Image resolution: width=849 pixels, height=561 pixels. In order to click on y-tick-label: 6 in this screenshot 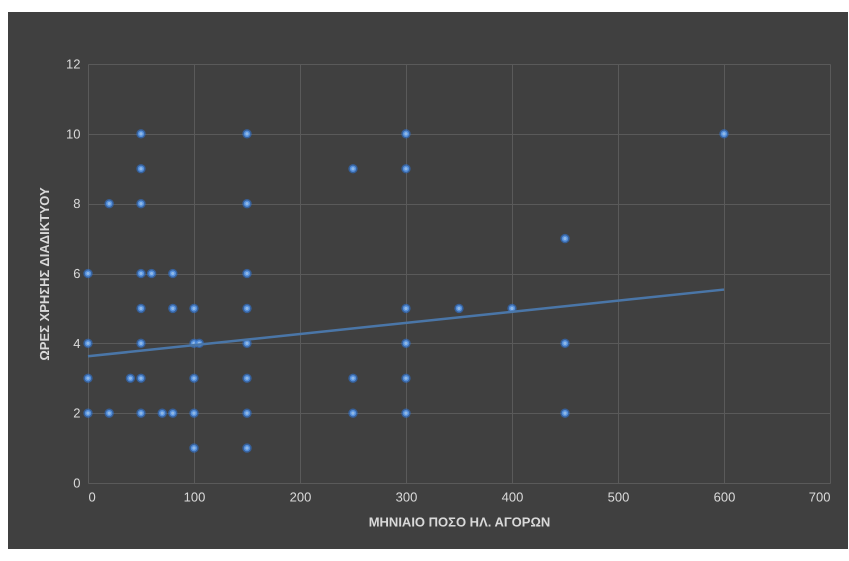, I will do `click(76, 273)`.